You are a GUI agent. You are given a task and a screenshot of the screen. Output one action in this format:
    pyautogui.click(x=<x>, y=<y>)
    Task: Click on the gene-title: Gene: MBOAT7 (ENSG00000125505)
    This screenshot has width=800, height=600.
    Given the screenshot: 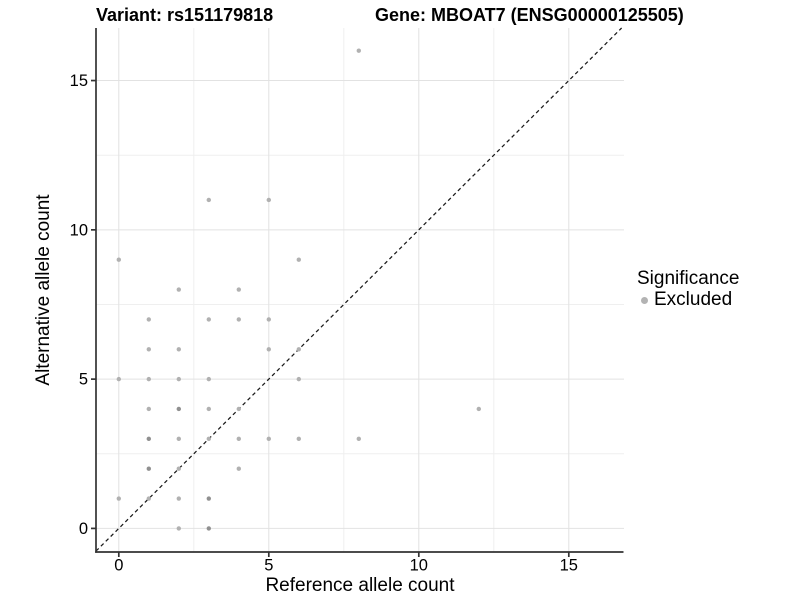 What is the action you would take?
    pyautogui.click(x=529, y=15)
    